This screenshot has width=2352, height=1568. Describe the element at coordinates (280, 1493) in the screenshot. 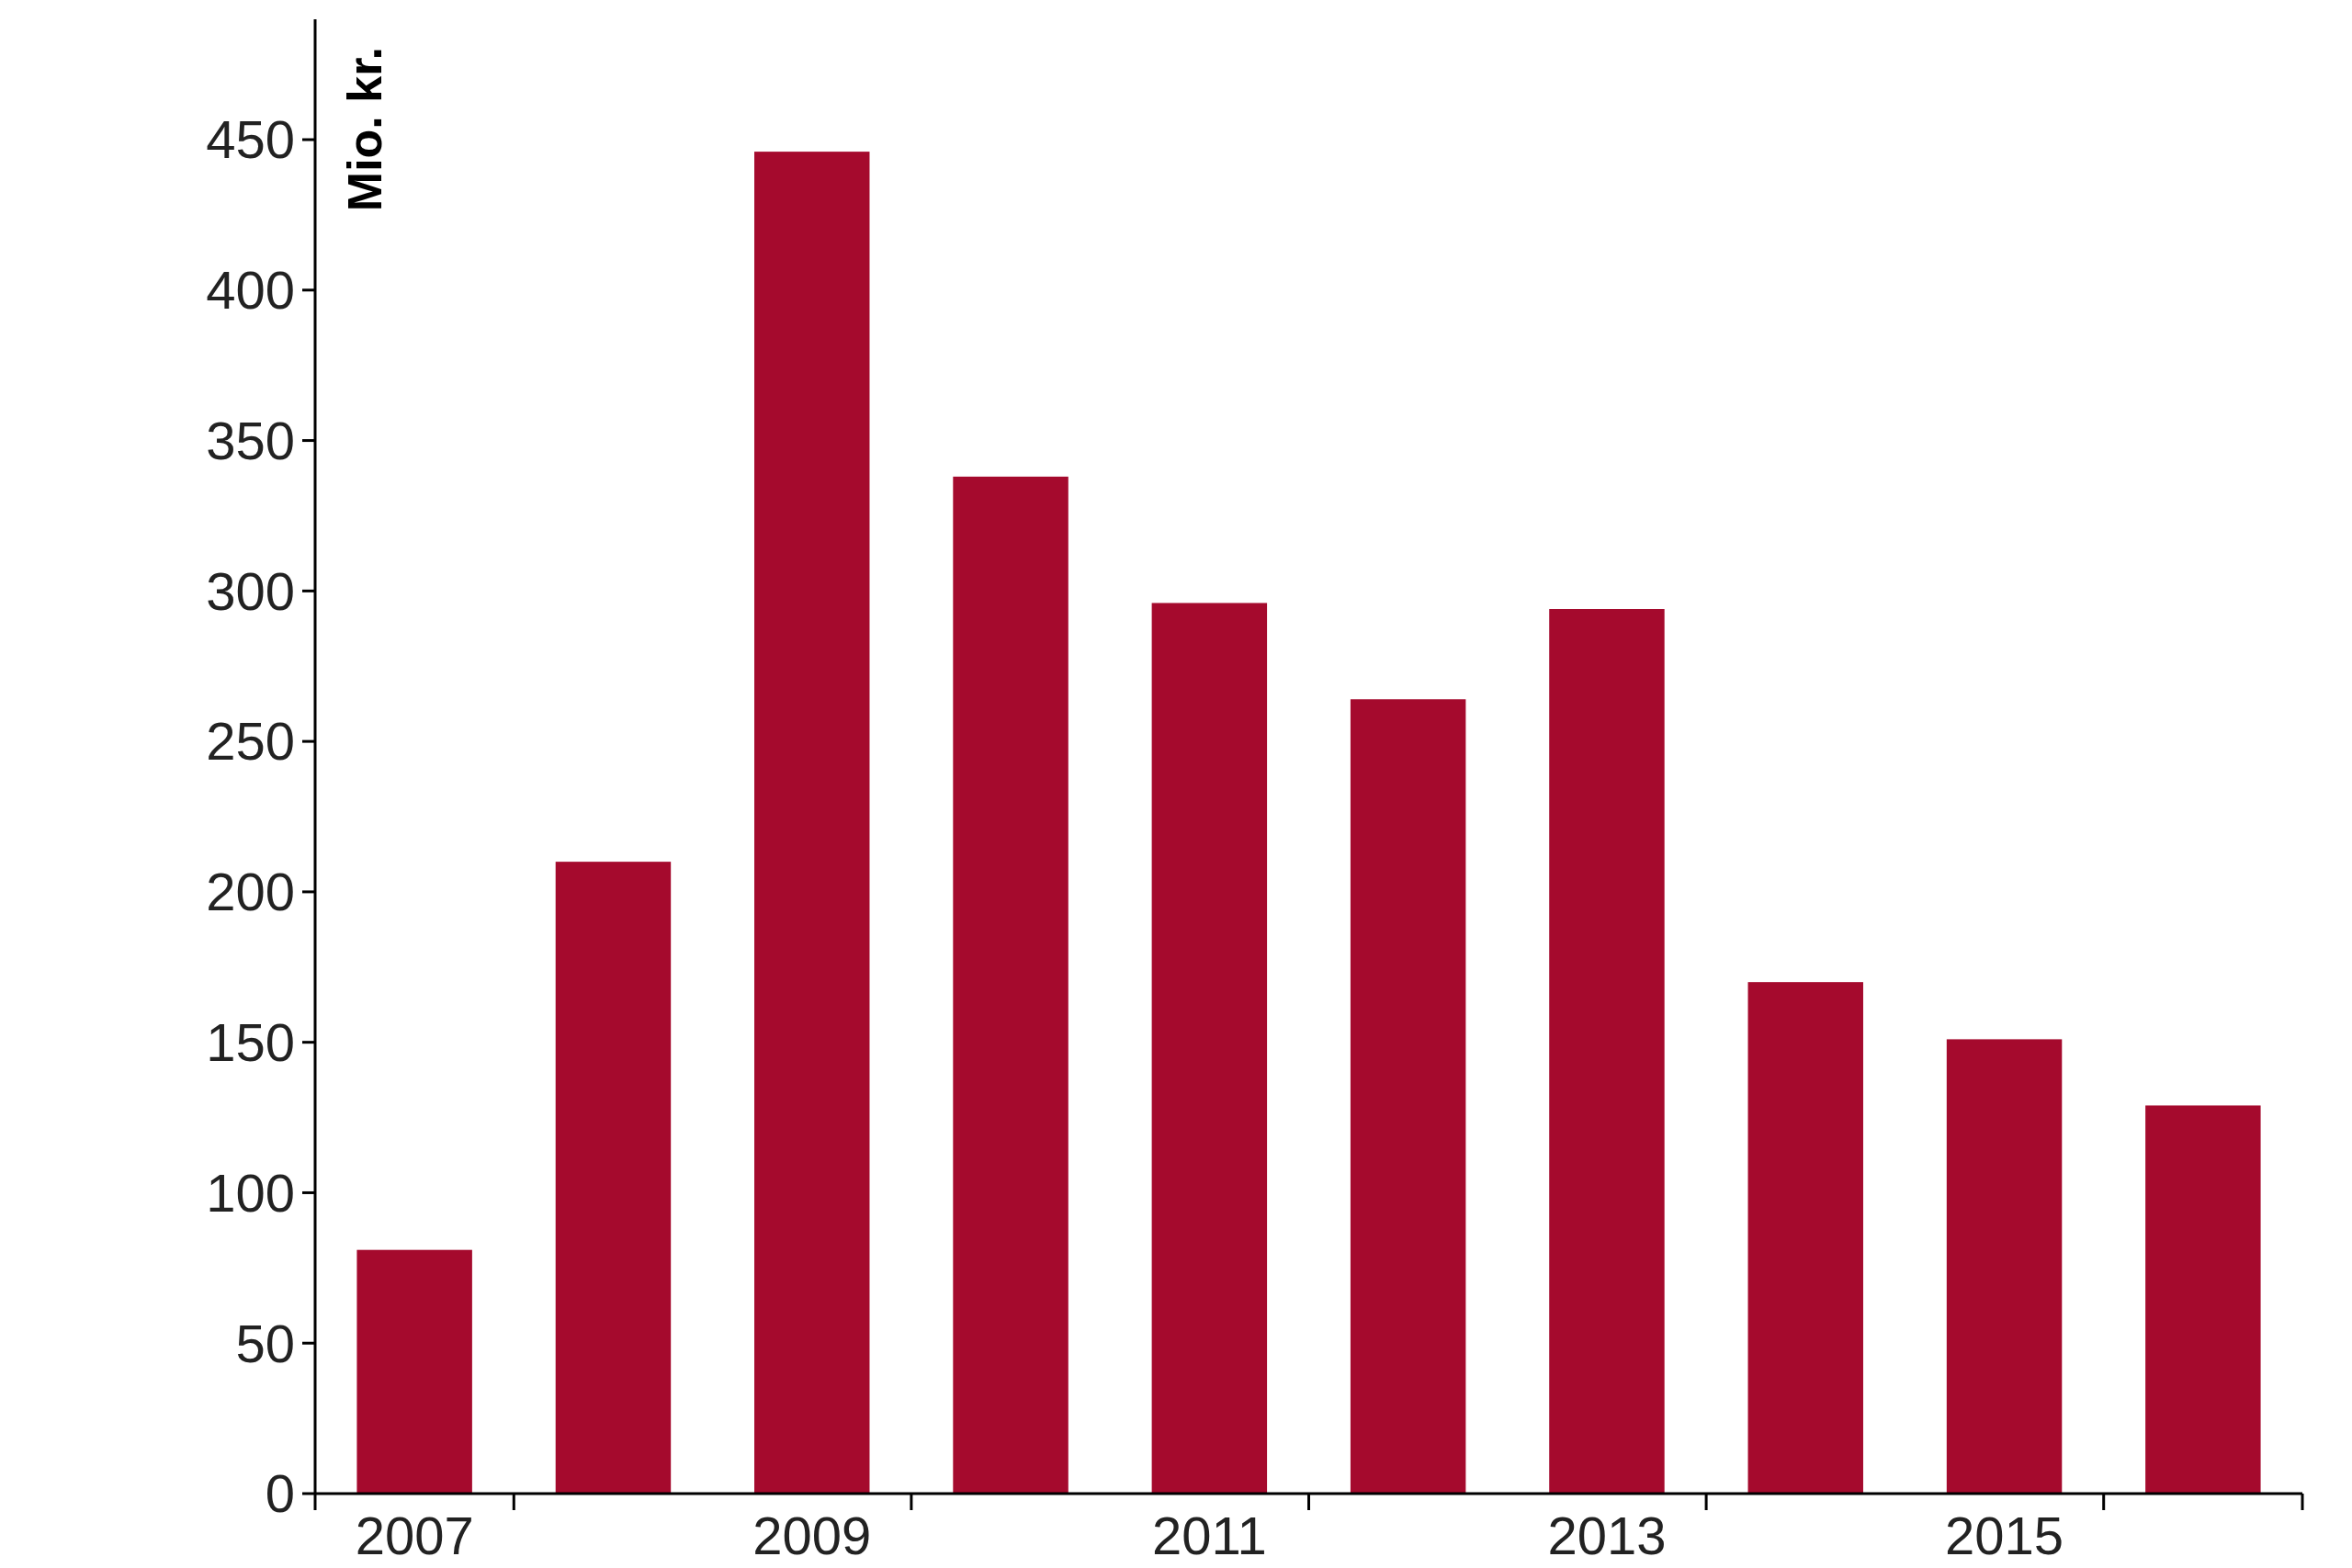

I see `y-tick-label: 0` at that location.